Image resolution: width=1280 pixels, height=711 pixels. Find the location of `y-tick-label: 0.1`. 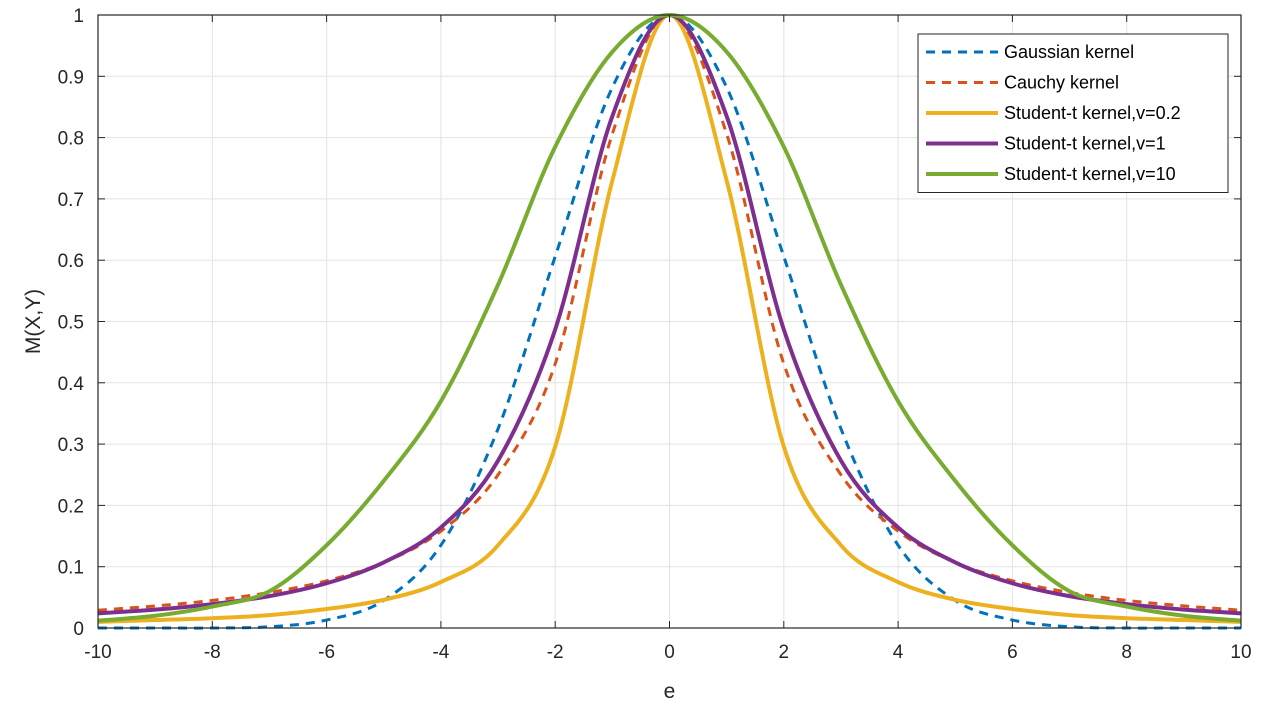

y-tick-label: 0.1 is located at coordinates (71, 568).